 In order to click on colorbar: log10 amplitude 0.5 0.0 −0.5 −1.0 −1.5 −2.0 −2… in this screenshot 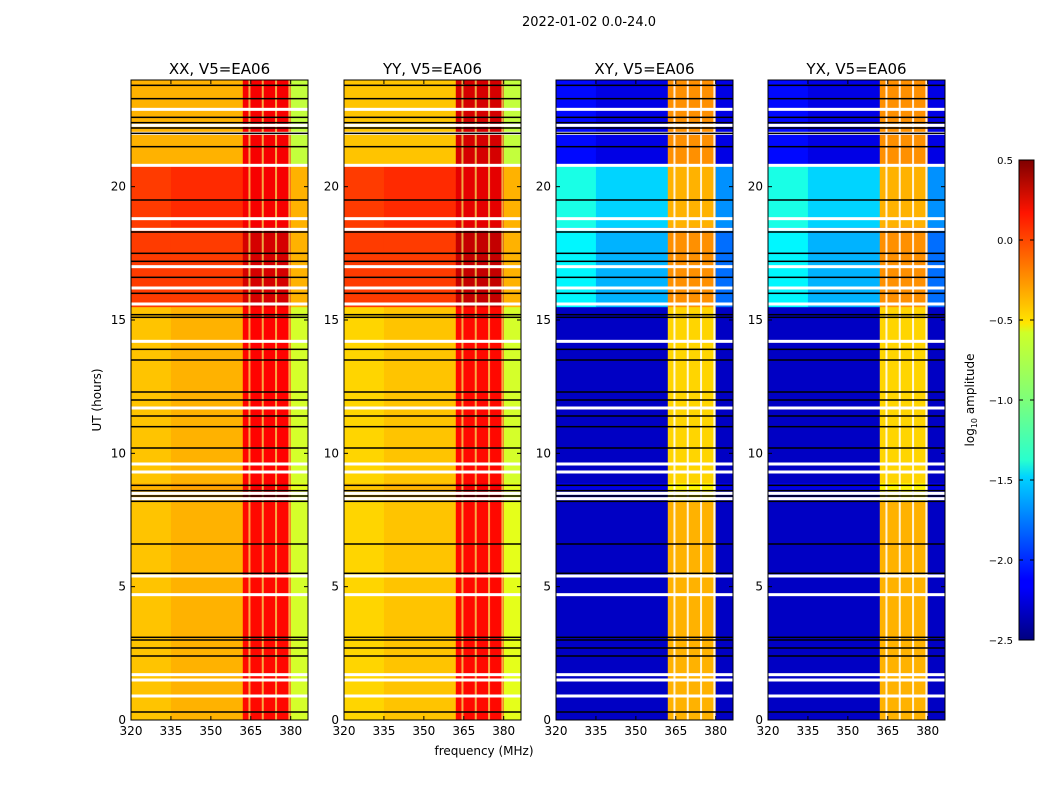, I will do `click(999, 401)`.